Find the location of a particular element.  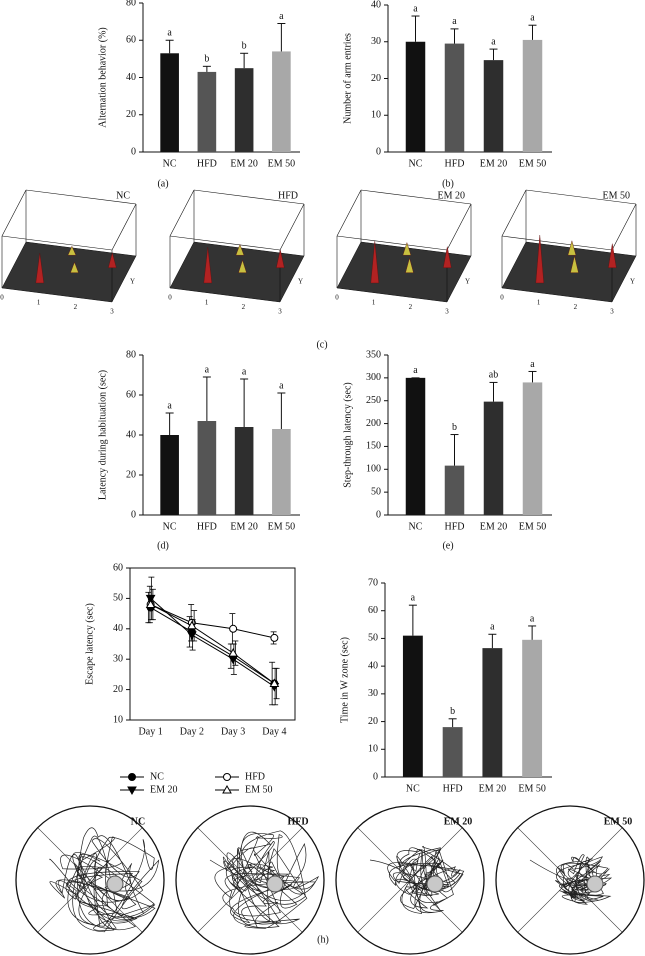

panel-label: (c) is located at coordinates (321, 344).